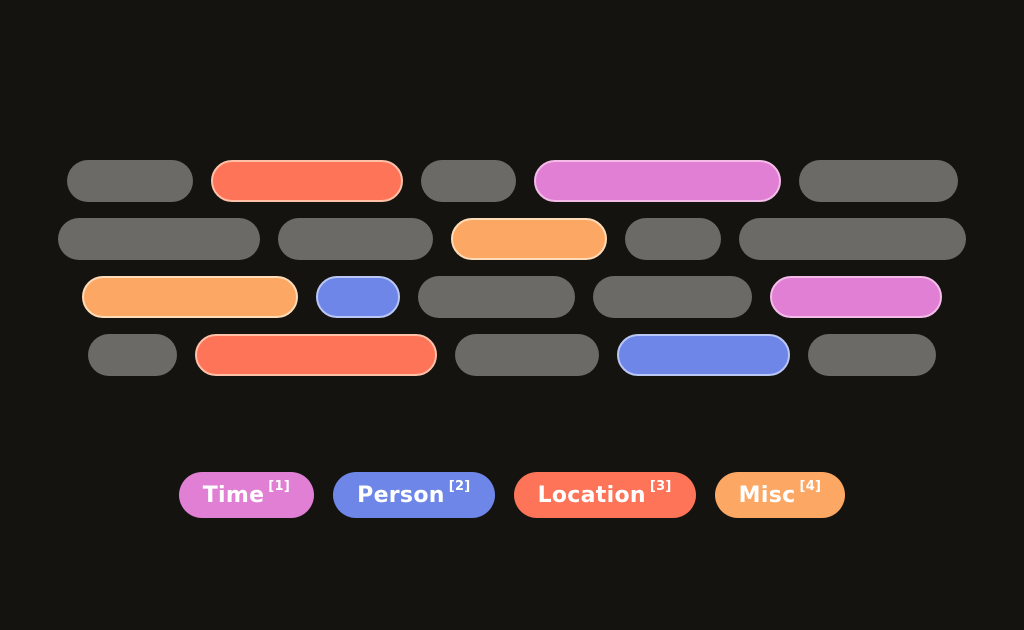 Image resolution: width=1024 pixels, height=630 pixels. I want to click on legend-button-location: Location [3], so click(604, 495).